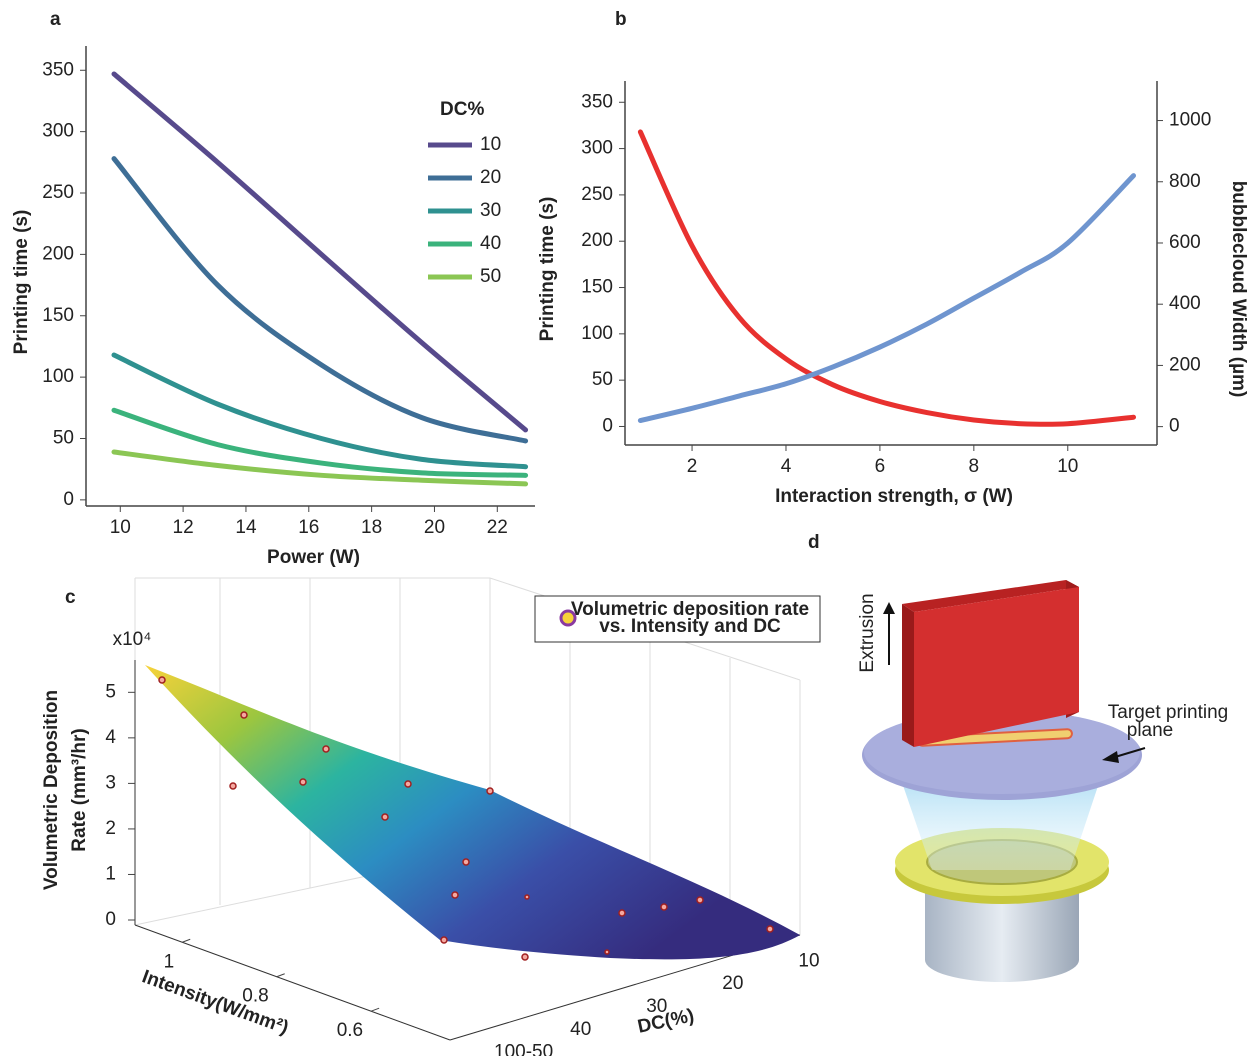 This screenshot has width=1260, height=1056. Describe the element at coordinates (808, 960) in the screenshot. I see `y-tick-label: 10` at that location.